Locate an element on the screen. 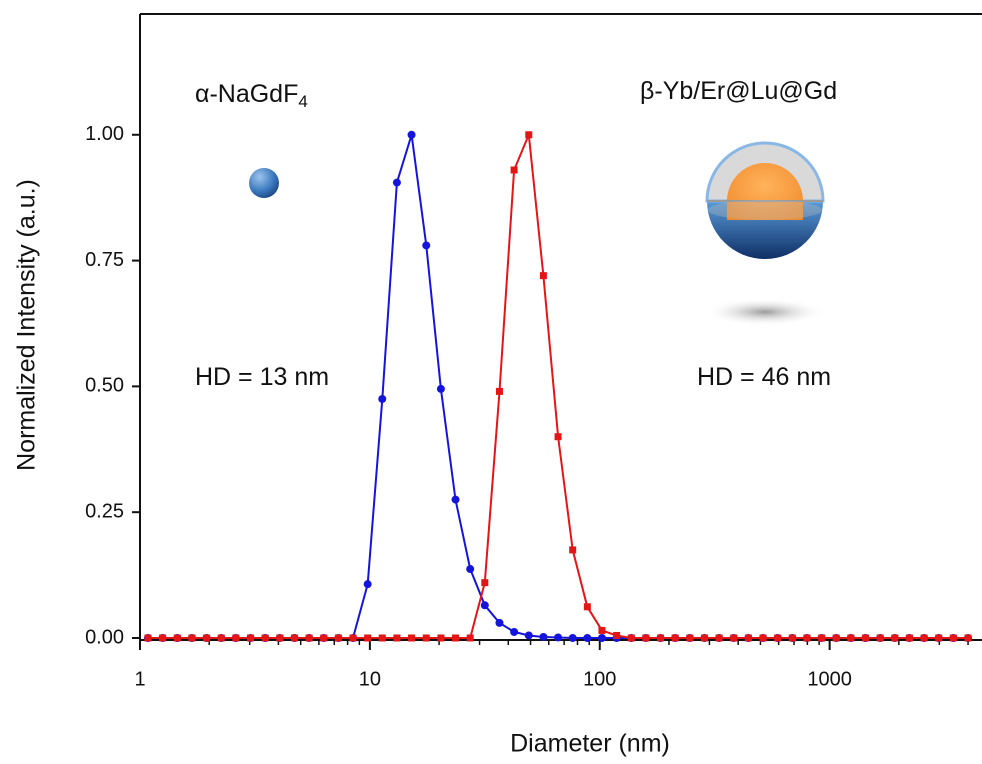  annotation-text: HD = 46 nm is located at coordinates (764, 377).